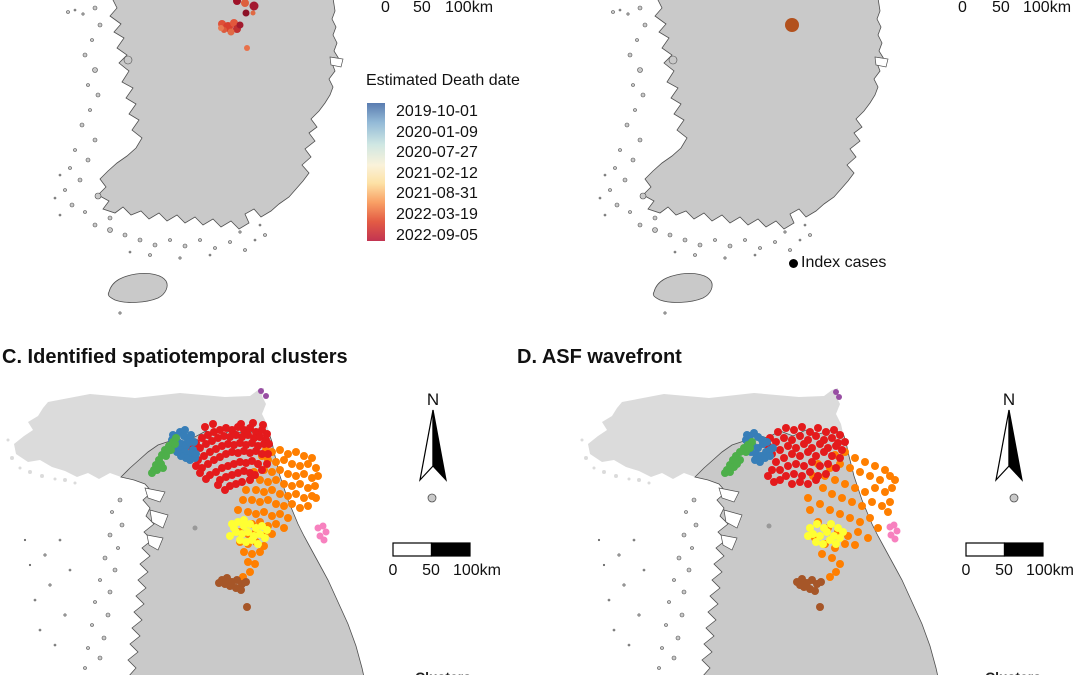 This screenshot has width=1080, height=675. I want to click on legend-tick: 2020-01-09, so click(437, 132).